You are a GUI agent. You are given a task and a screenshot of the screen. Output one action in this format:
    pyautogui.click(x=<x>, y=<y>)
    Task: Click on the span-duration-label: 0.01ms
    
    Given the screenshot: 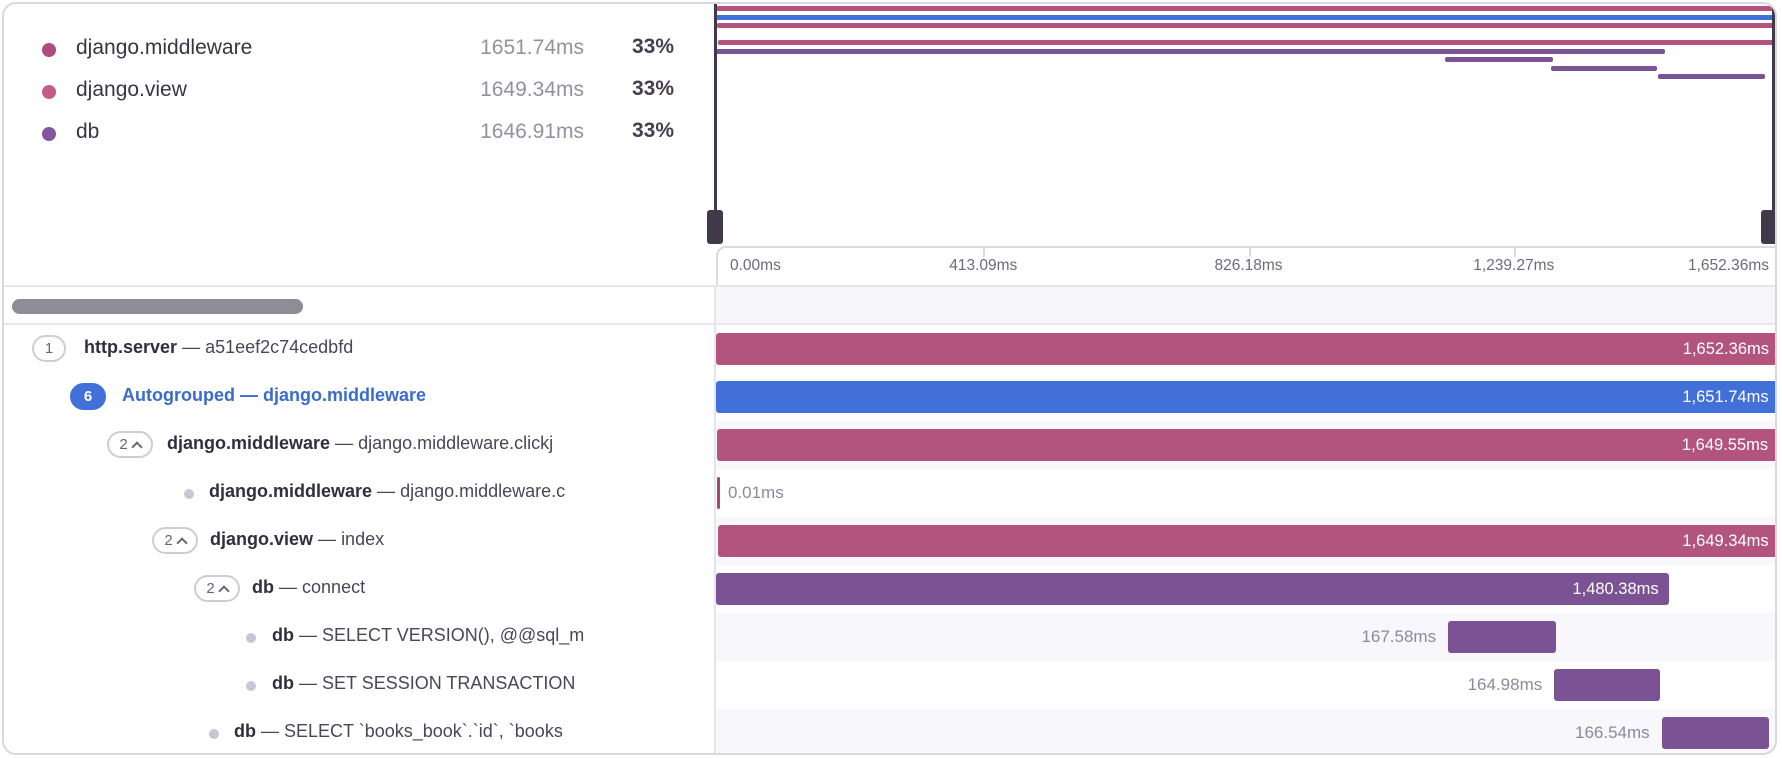 What is the action you would take?
    pyautogui.click(x=755, y=492)
    